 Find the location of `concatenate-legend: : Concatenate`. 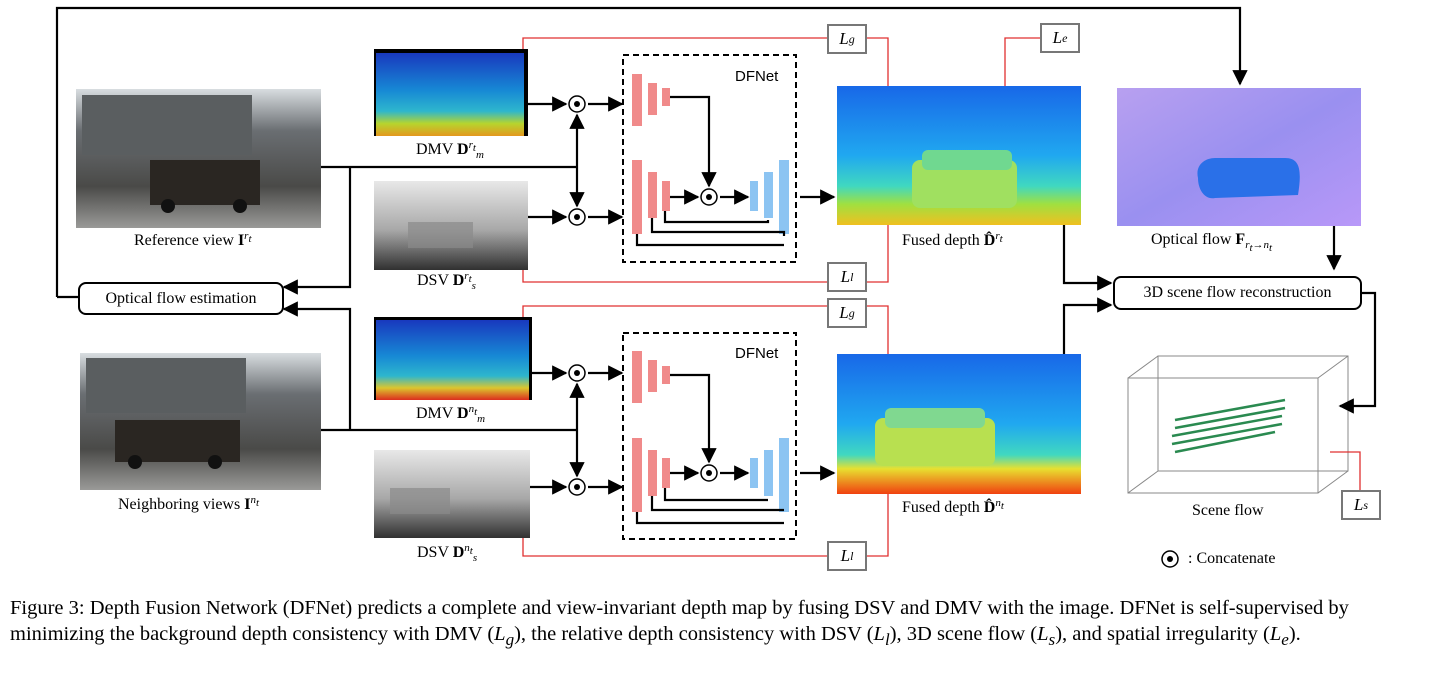

concatenate-legend: : Concatenate is located at coordinates (1232, 558).